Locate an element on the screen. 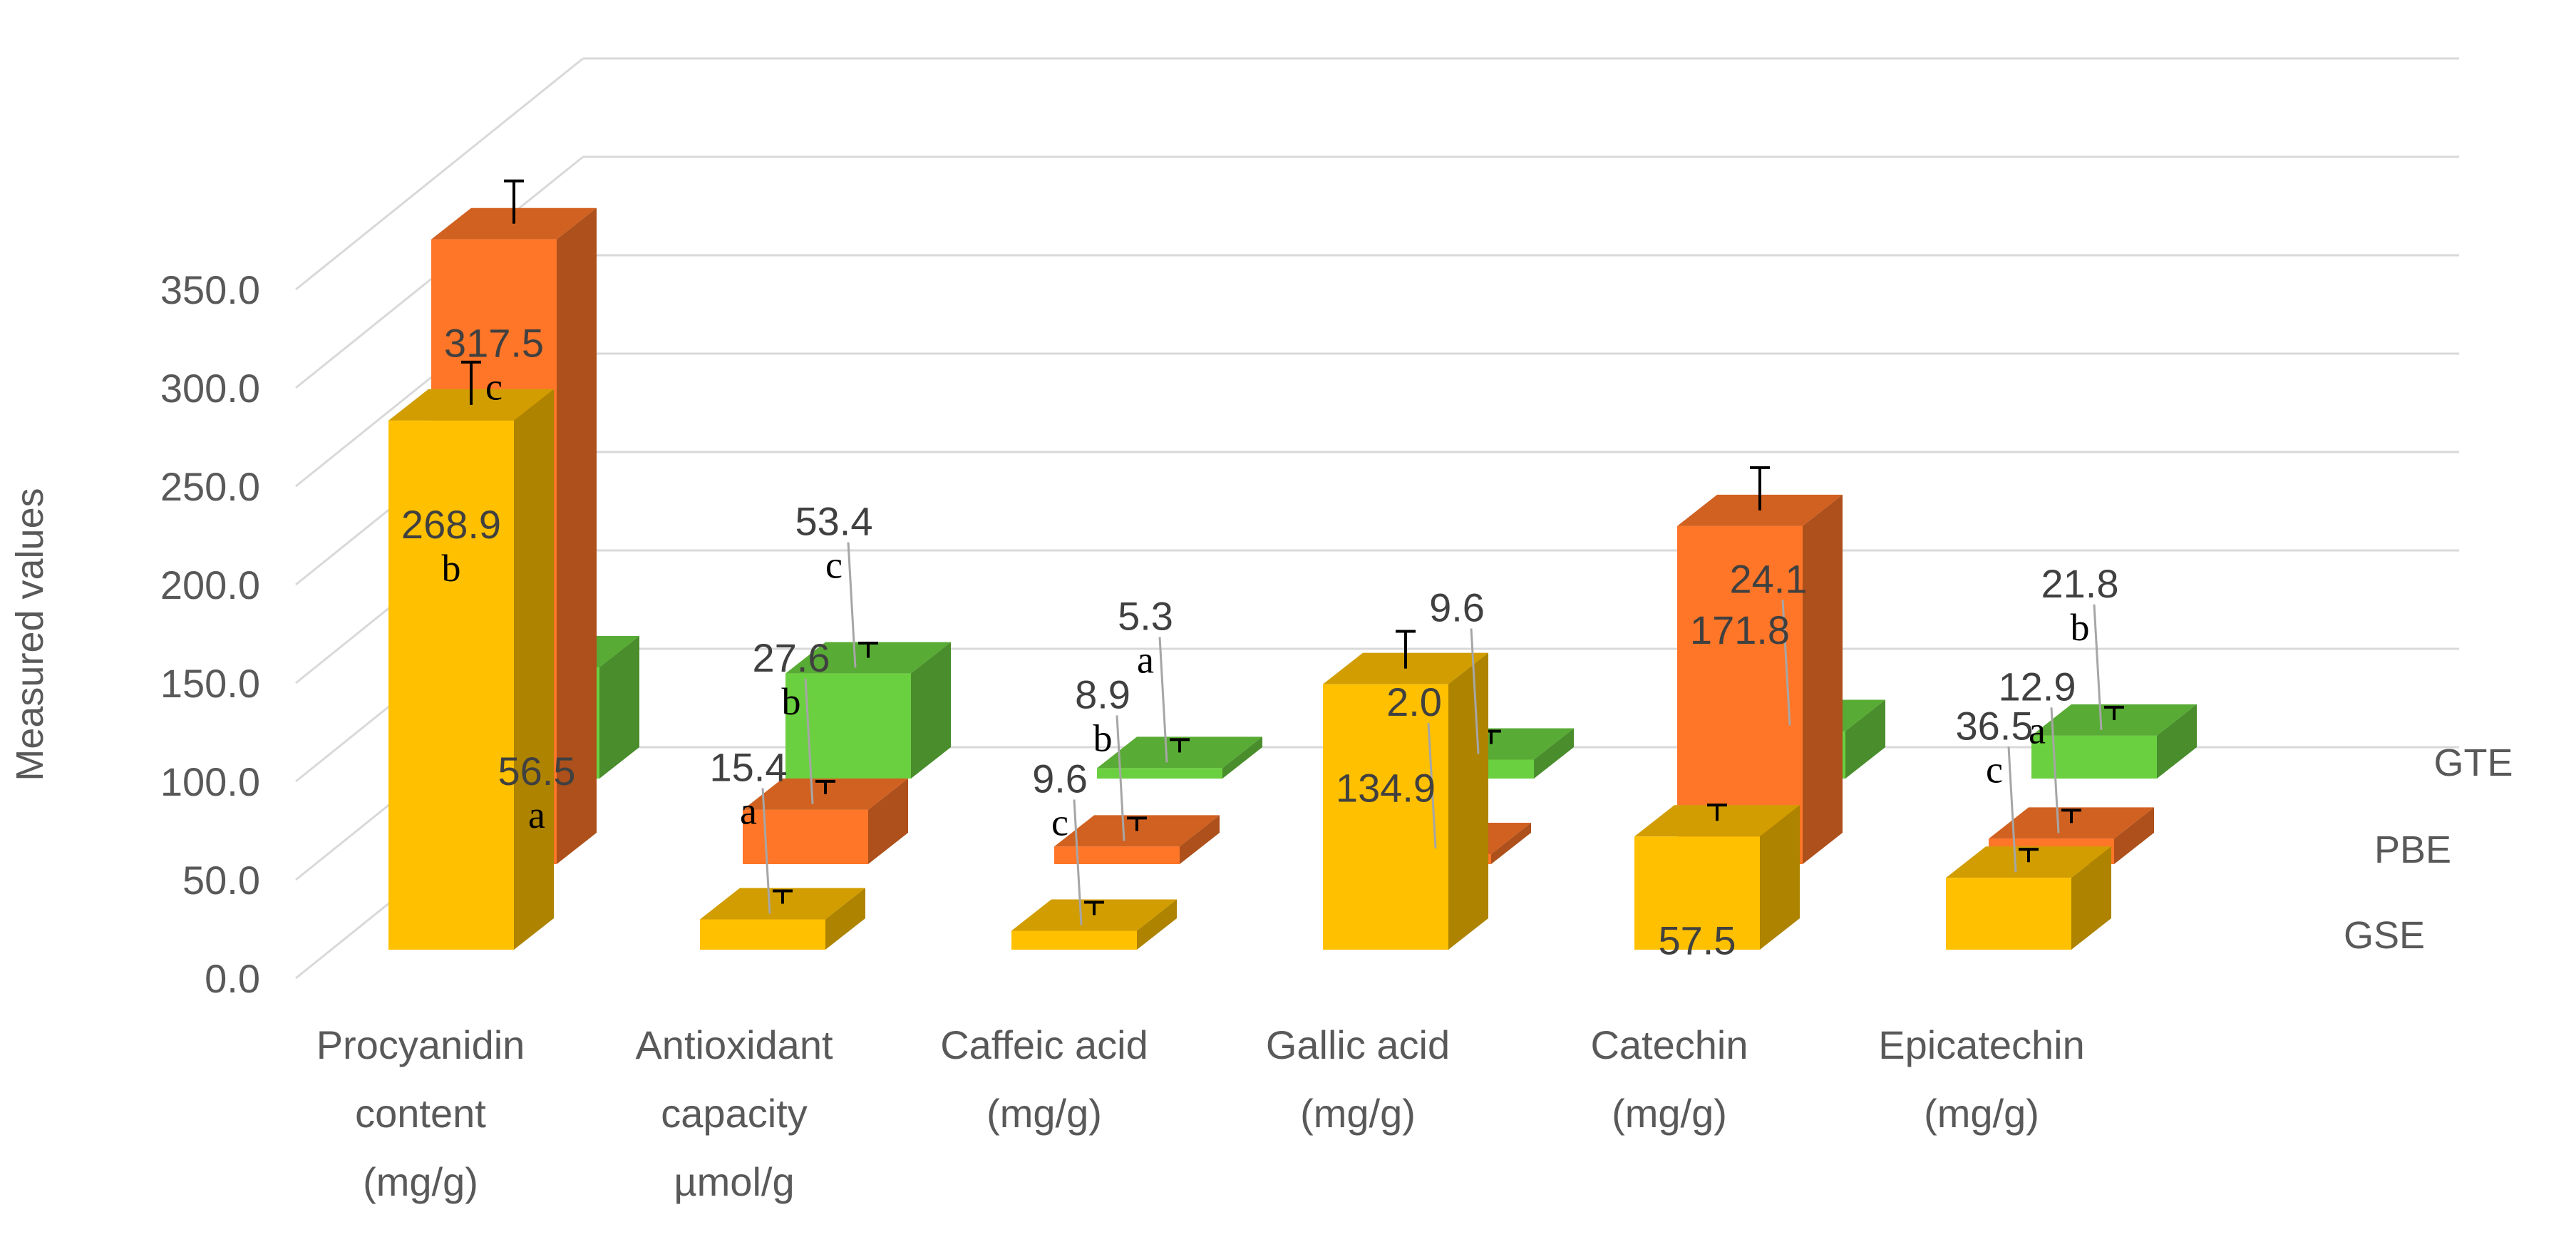 This screenshot has width=2576, height=1237. value-label: 36.5 is located at coordinates (1995, 725).